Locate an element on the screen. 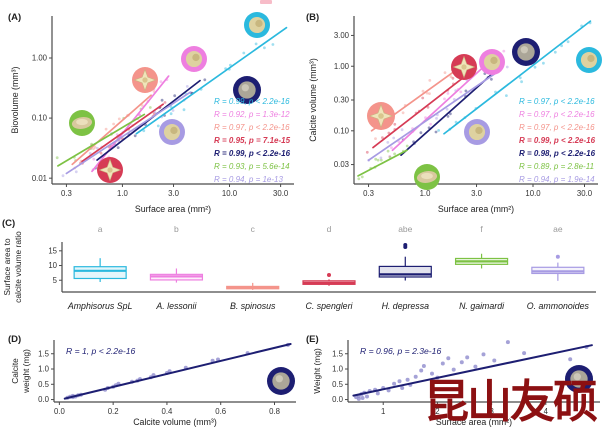 This screenshot has width=608, height=430. legend-entry: R = 0.98, p < 2.2e-16 is located at coordinates (557, 153).